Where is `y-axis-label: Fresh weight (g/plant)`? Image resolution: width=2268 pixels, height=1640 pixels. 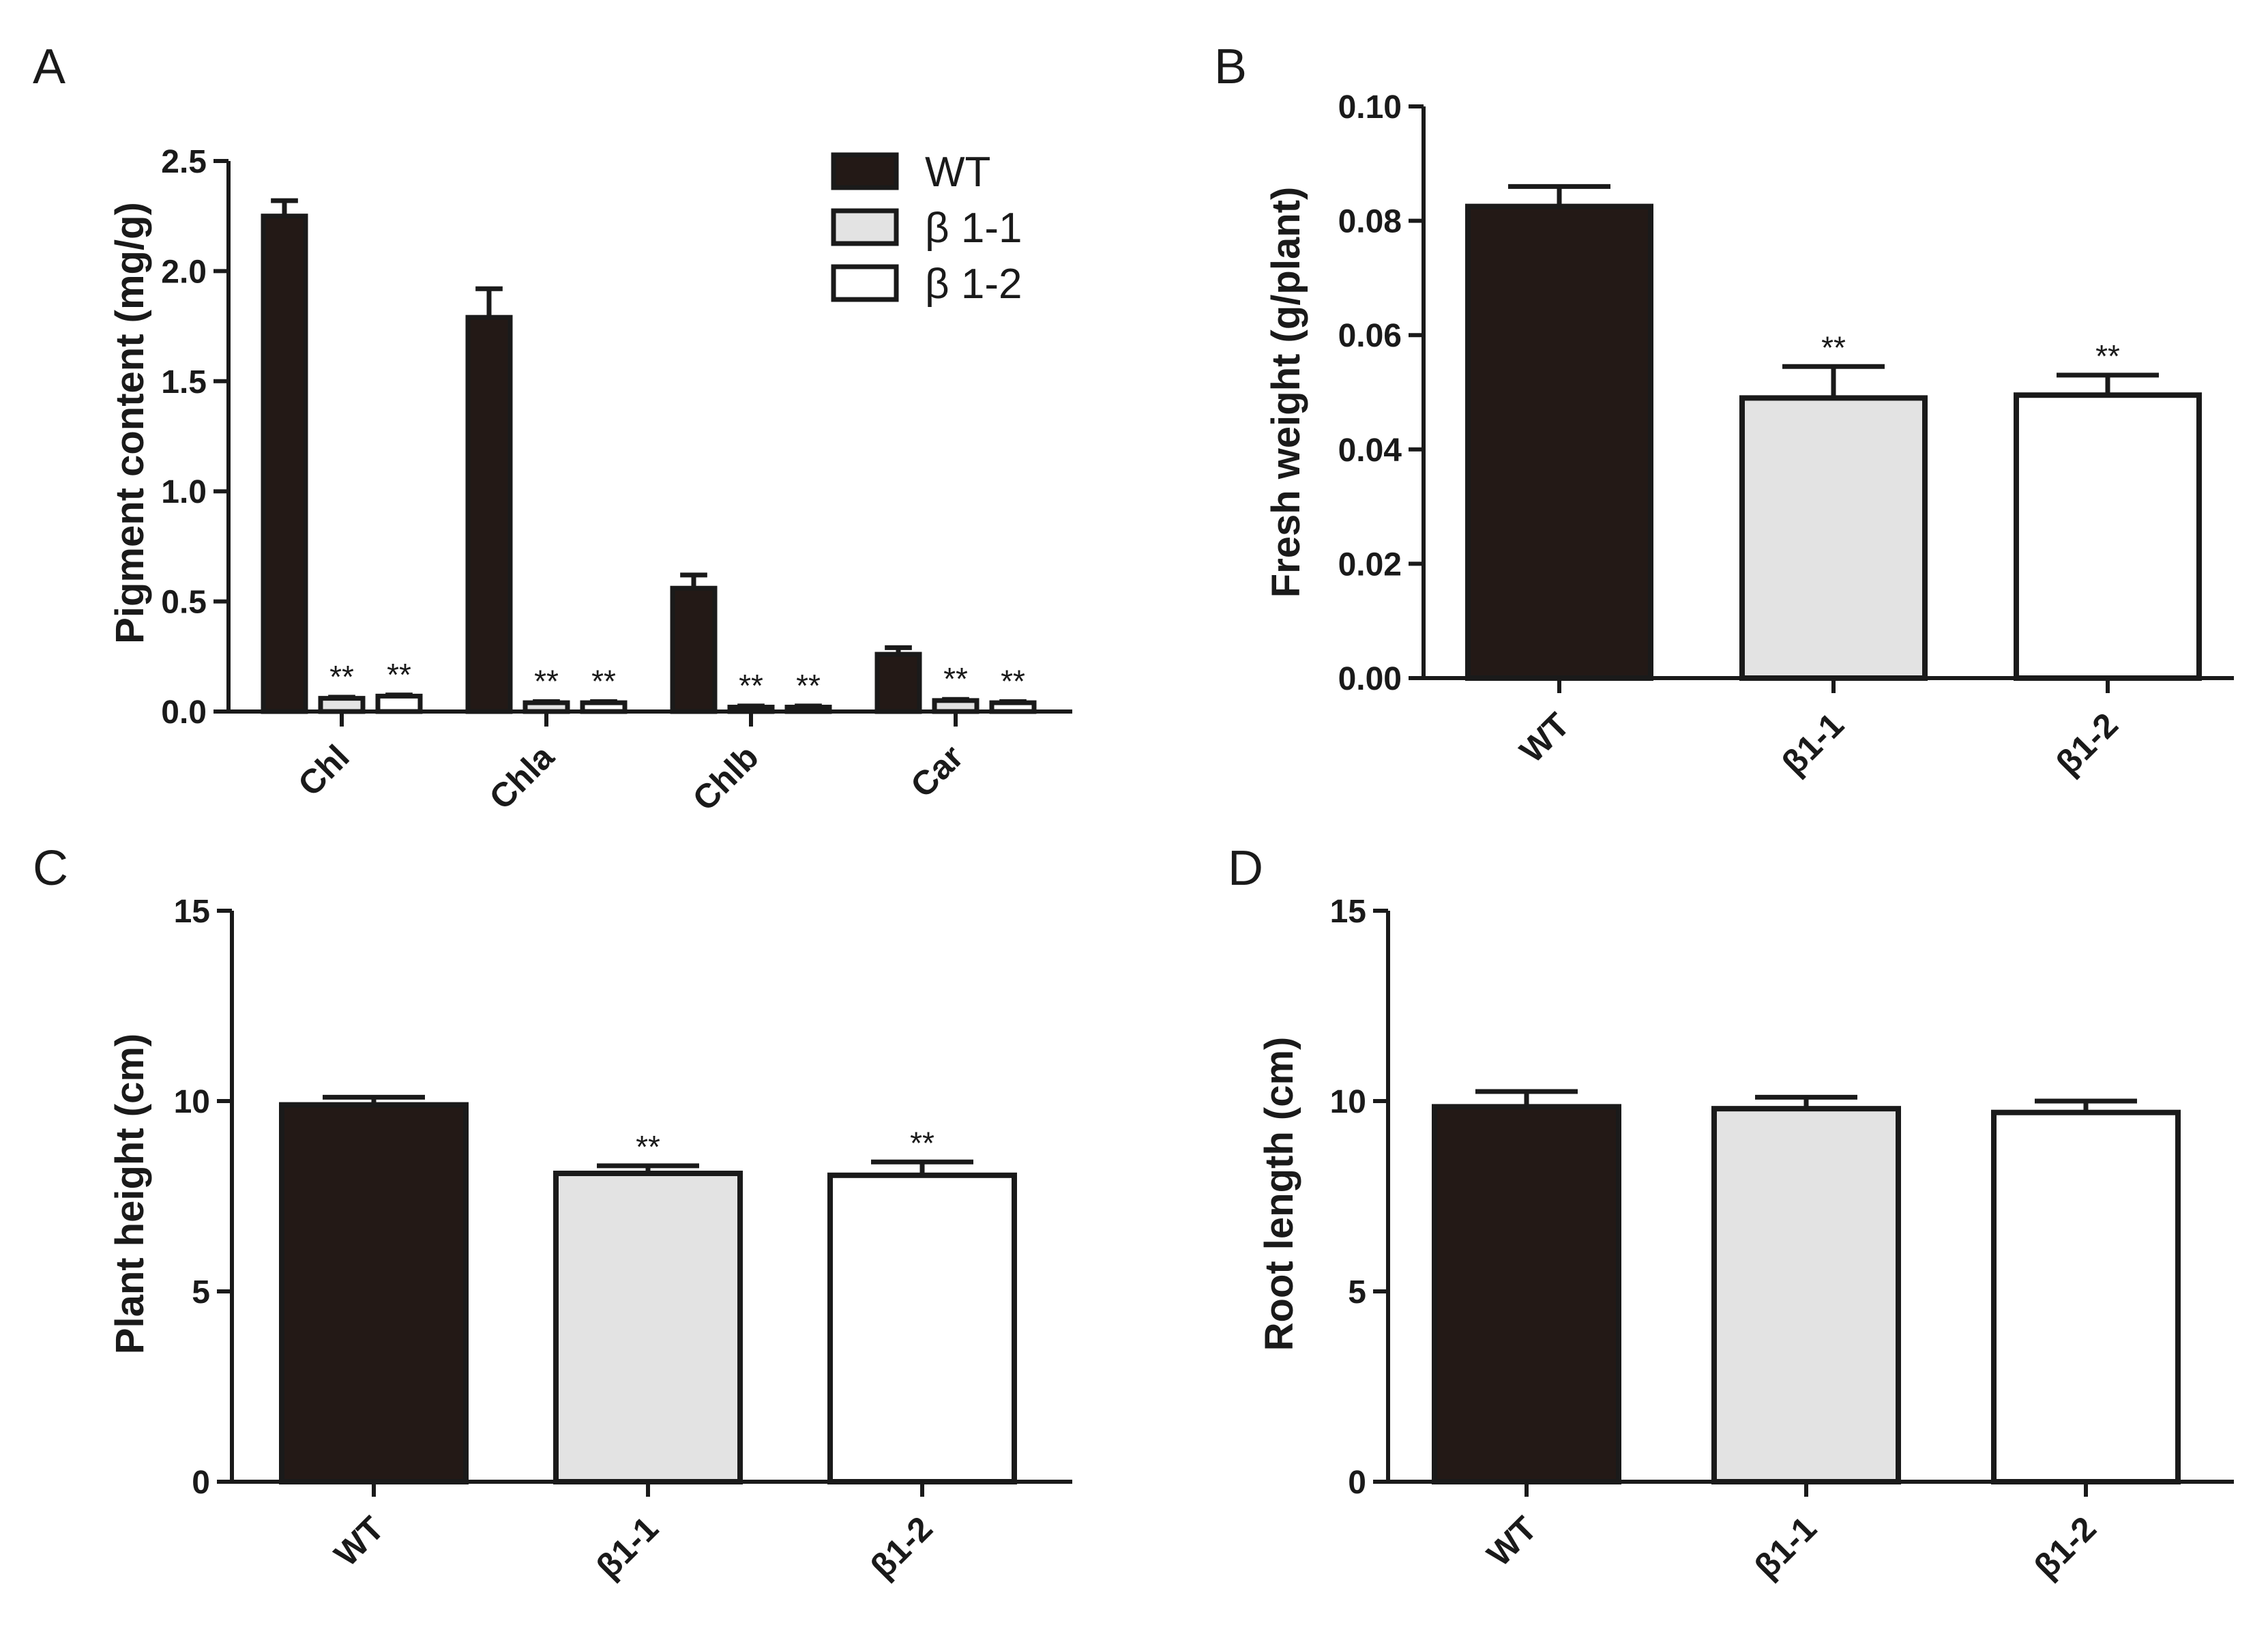
y-axis-label: Fresh weight (g/plant) is located at coordinates (1286, 392).